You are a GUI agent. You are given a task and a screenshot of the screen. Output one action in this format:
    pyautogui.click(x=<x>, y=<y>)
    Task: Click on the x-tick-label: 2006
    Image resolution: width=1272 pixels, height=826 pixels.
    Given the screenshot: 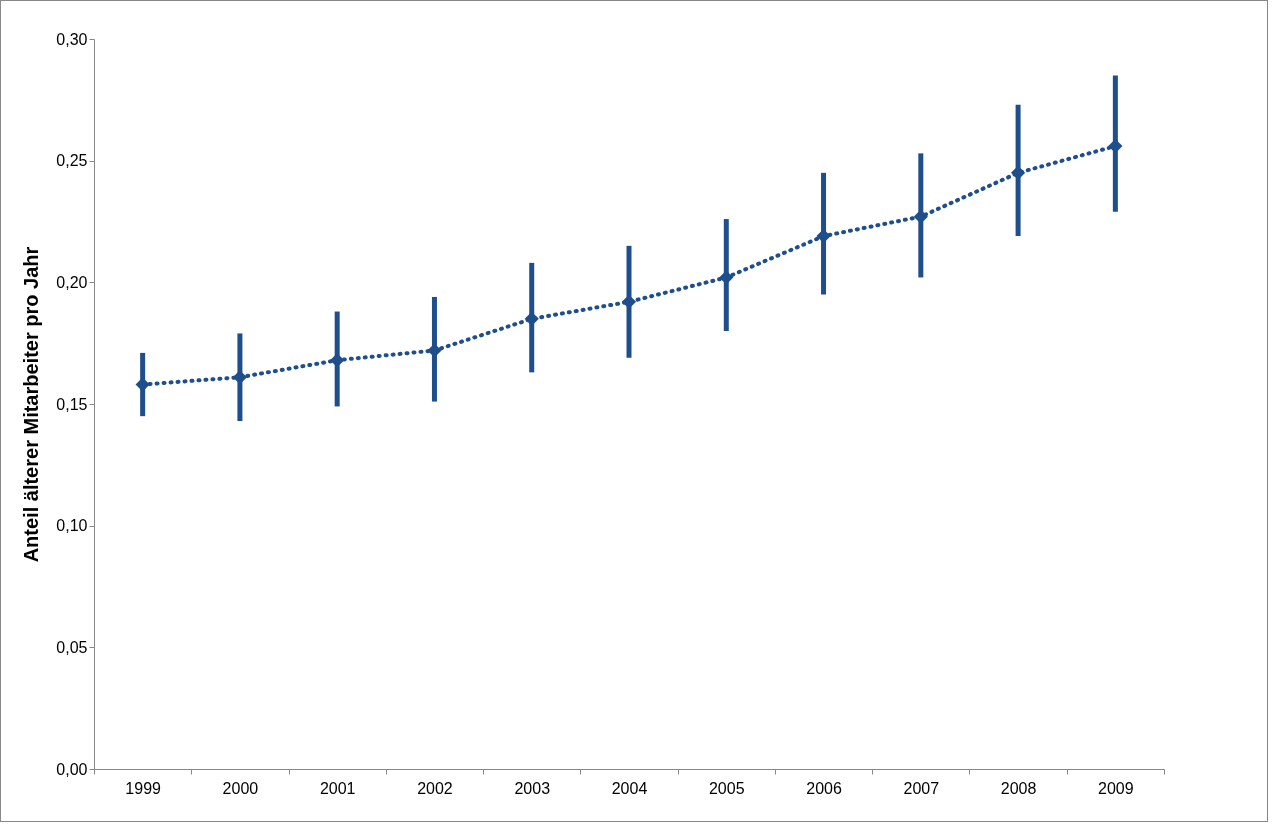 What is the action you would take?
    pyautogui.click(x=824, y=788)
    